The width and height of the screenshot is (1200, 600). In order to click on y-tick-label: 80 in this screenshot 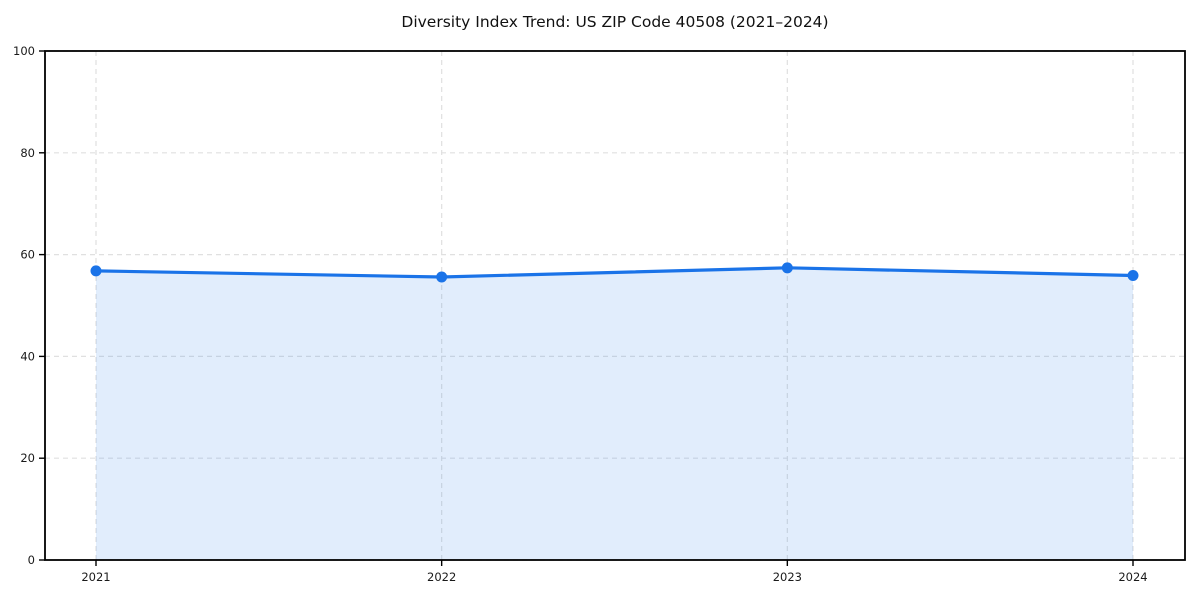, I will do `click(27, 153)`.